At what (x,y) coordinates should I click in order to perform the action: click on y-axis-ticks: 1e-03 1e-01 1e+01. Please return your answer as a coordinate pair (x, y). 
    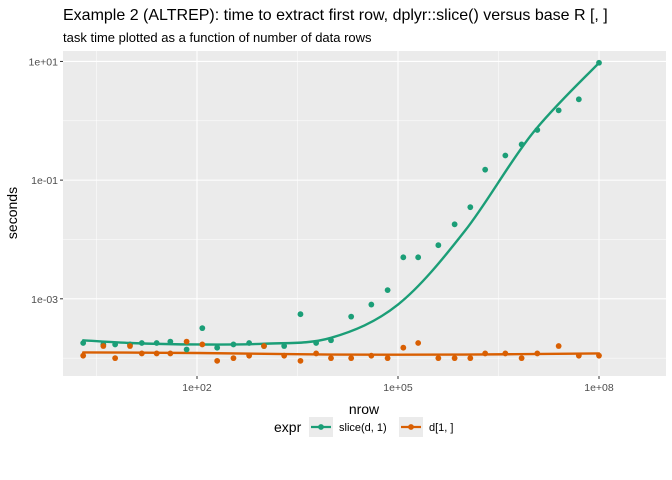
    Looking at the image, I should click on (46, 181).